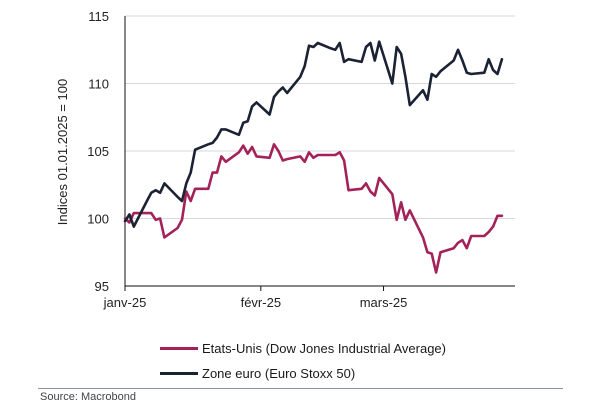 The width and height of the screenshot is (600, 406). What do you see at coordinates (102, 286) in the screenshot?
I see `y-tick-label: 95` at bounding box center [102, 286].